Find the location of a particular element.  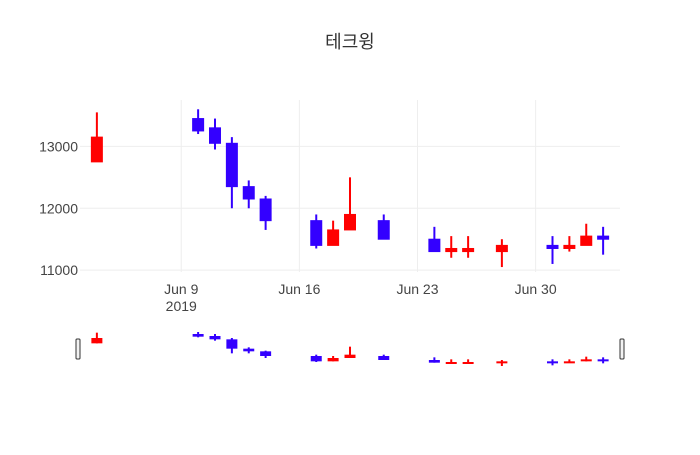

x-tick-label: Jun 16 is located at coordinates (299, 289).